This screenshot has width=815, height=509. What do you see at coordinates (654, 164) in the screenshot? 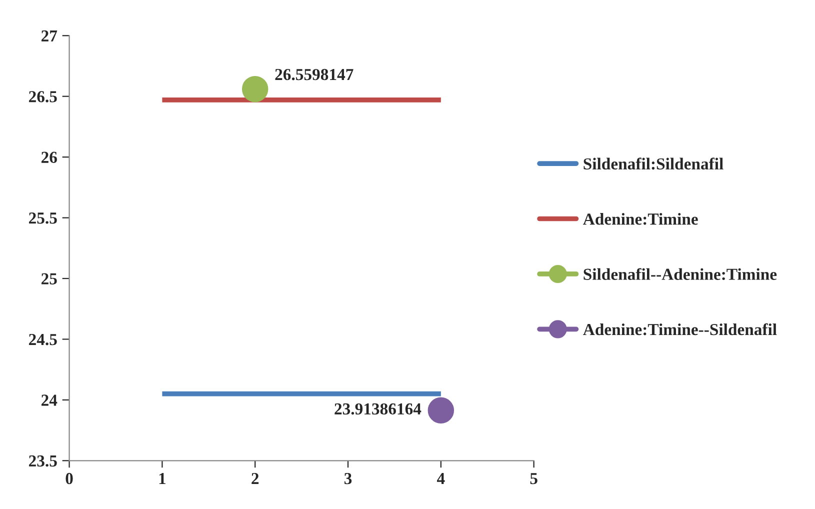
I see `legend-label: Sildenafil:Sildenafil` at bounding box center [654, 164].